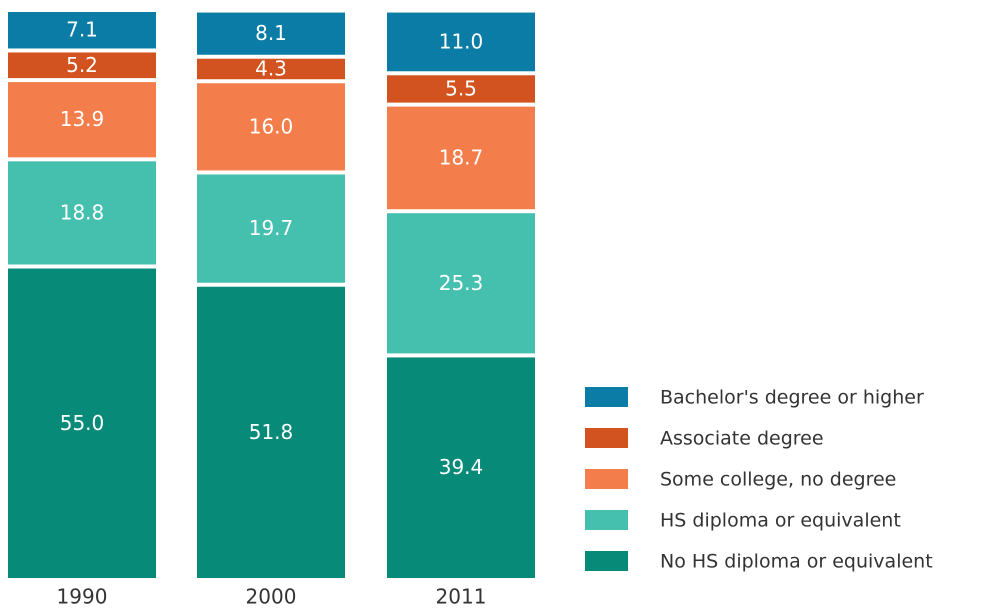 The height and width of the screenshot is (612, 1001). I want to click on value-label: 4.3, so click(271, 68).